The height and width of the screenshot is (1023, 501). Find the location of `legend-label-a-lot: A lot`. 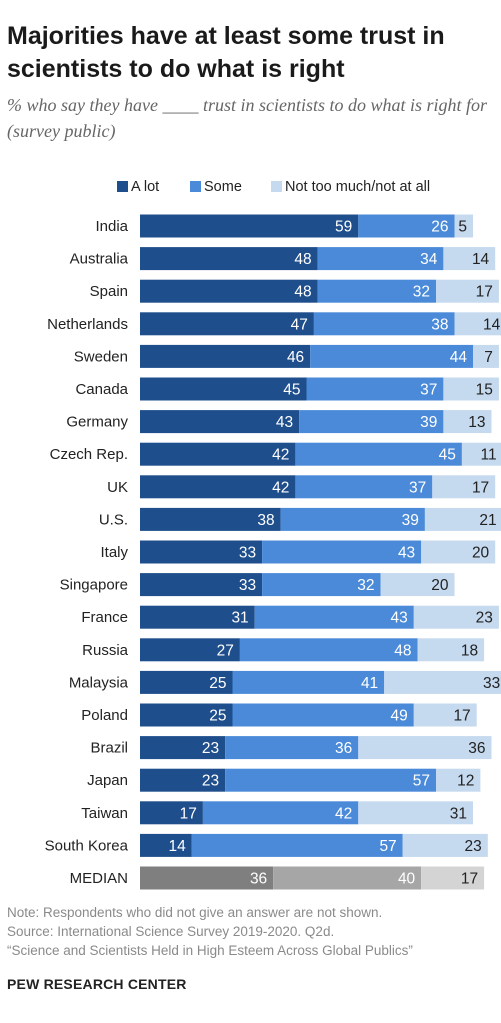

legend-label-a-lot: A lot is located at coordinates (145, 187).